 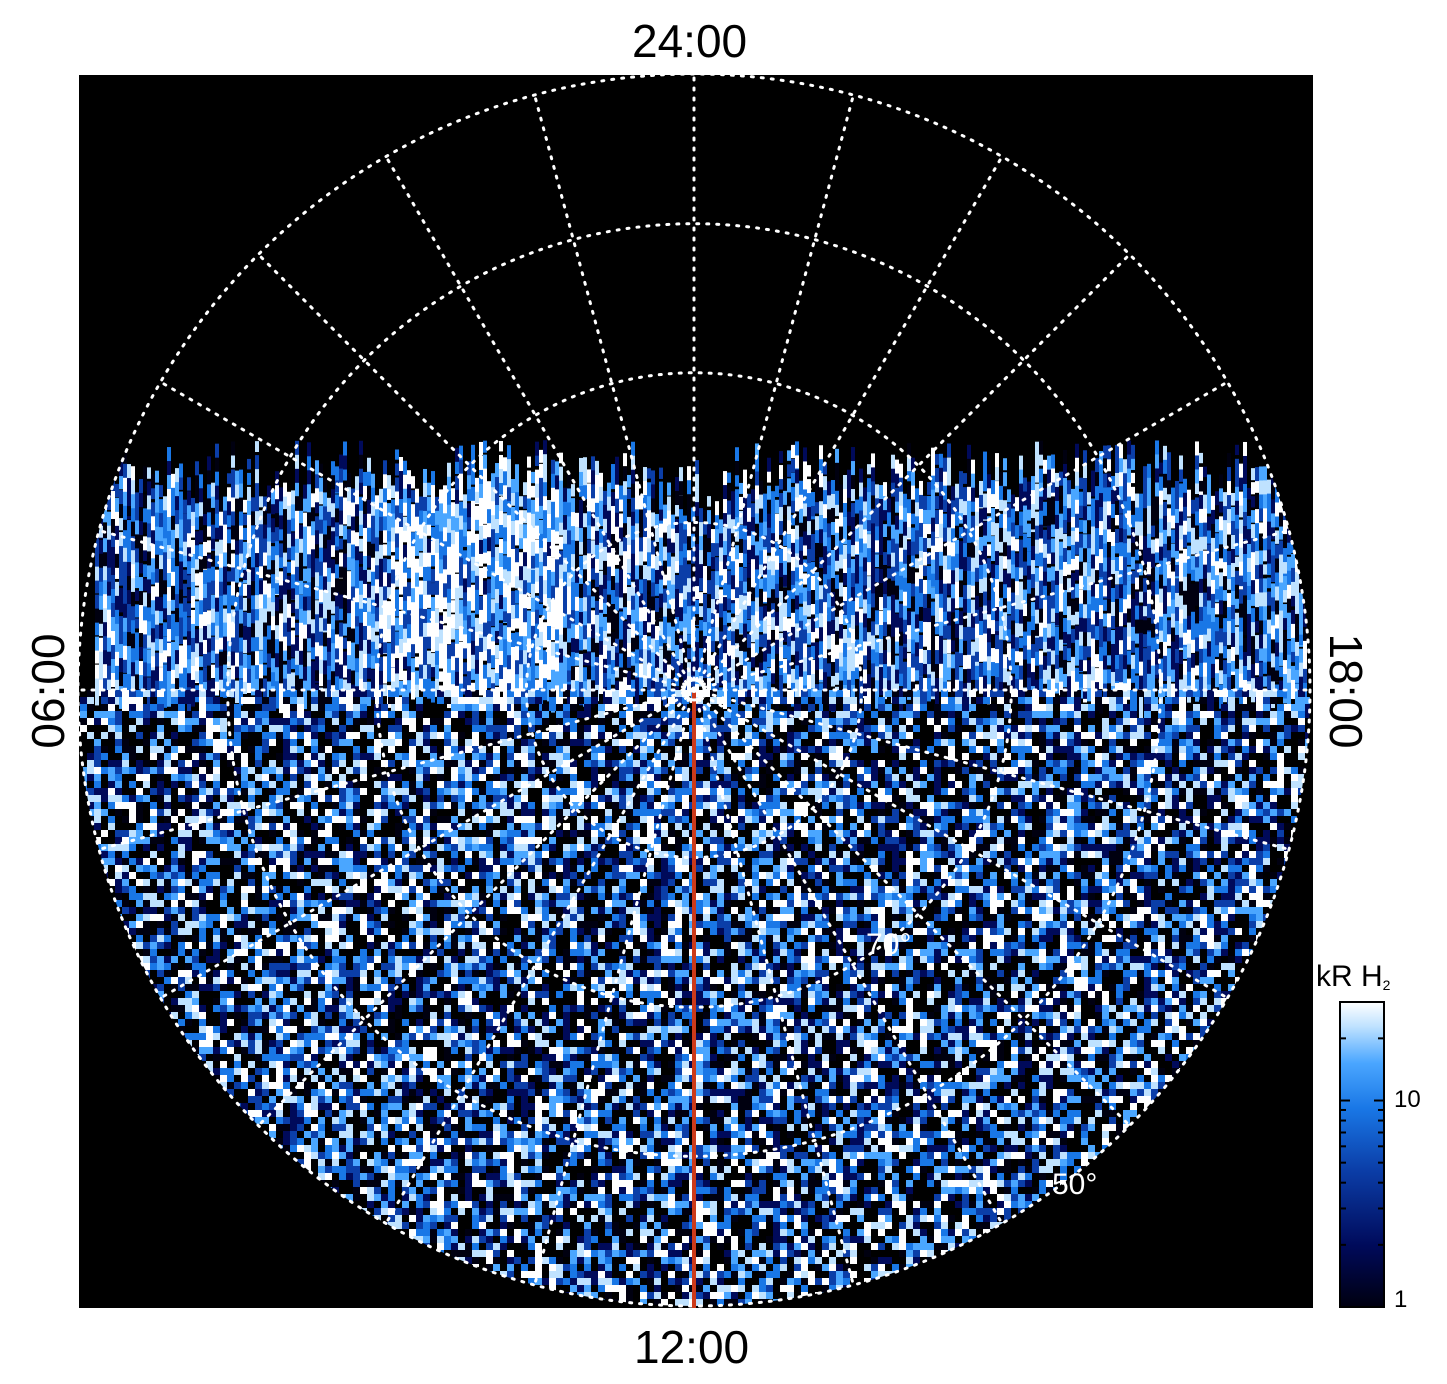 I want to click on colorbar-tick-1: 1, so click(x=1400, y=1300).